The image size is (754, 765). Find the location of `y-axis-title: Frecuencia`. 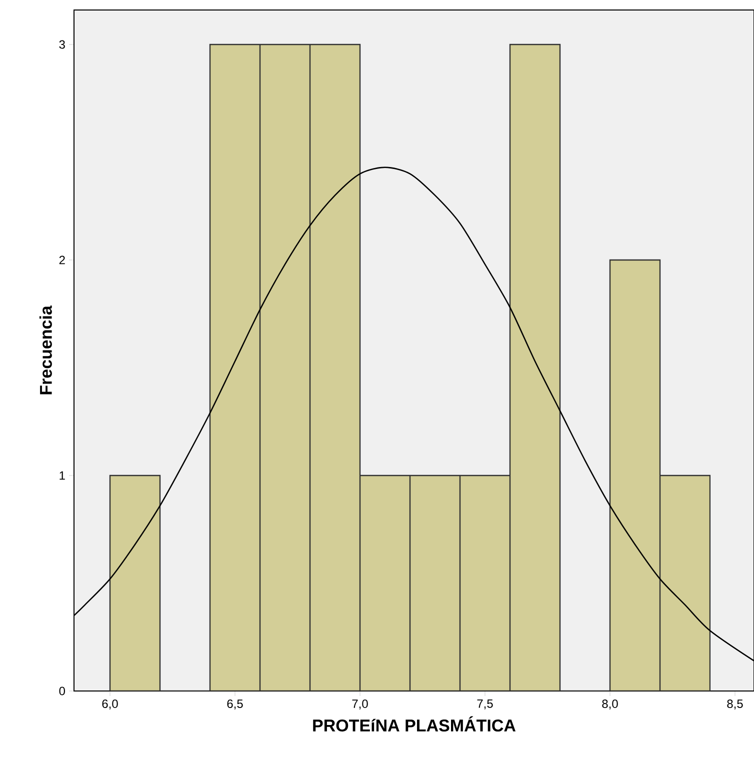

y-axis-title: Frecuencia is located at coordinates (45, 350).